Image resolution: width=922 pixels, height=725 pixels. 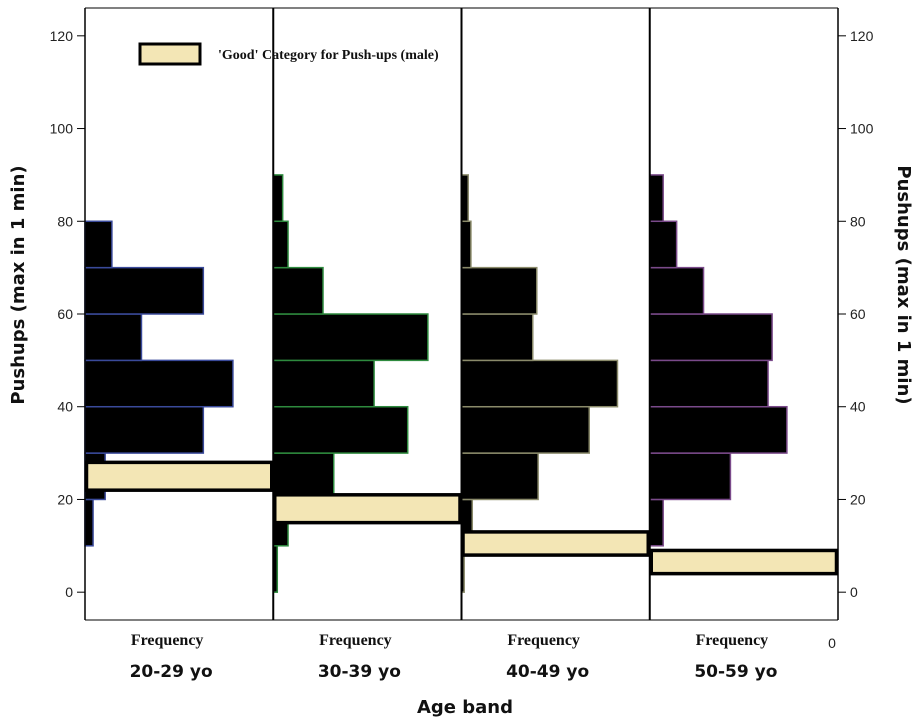 I want to click on y-tick-label-left: 40, so click(x=65, y=407).